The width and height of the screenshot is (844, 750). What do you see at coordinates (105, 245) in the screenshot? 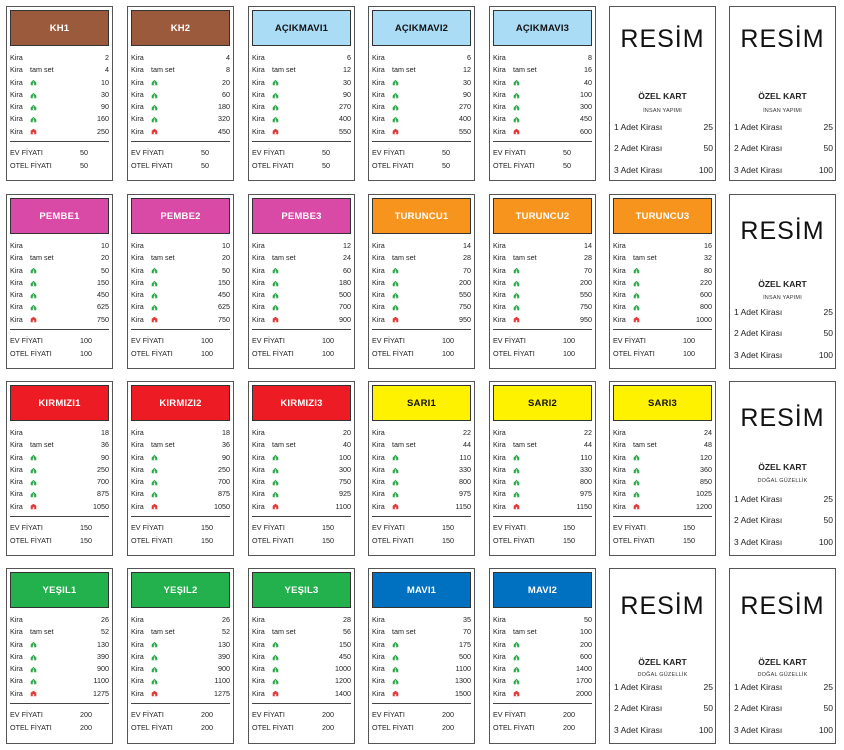
I see `rent-value: 10` at bounding box center [105, 245].